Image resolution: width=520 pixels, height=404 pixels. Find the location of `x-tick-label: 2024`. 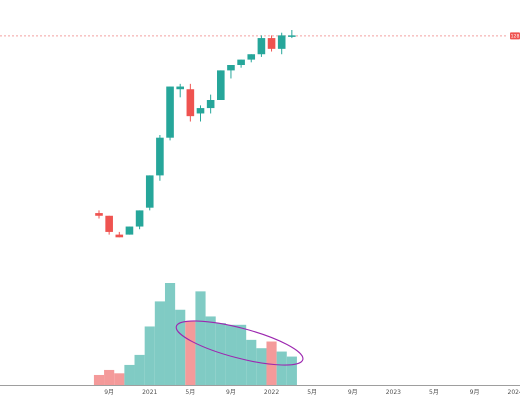

x-tick-label: 2024 is located at coordinates (514, 392).